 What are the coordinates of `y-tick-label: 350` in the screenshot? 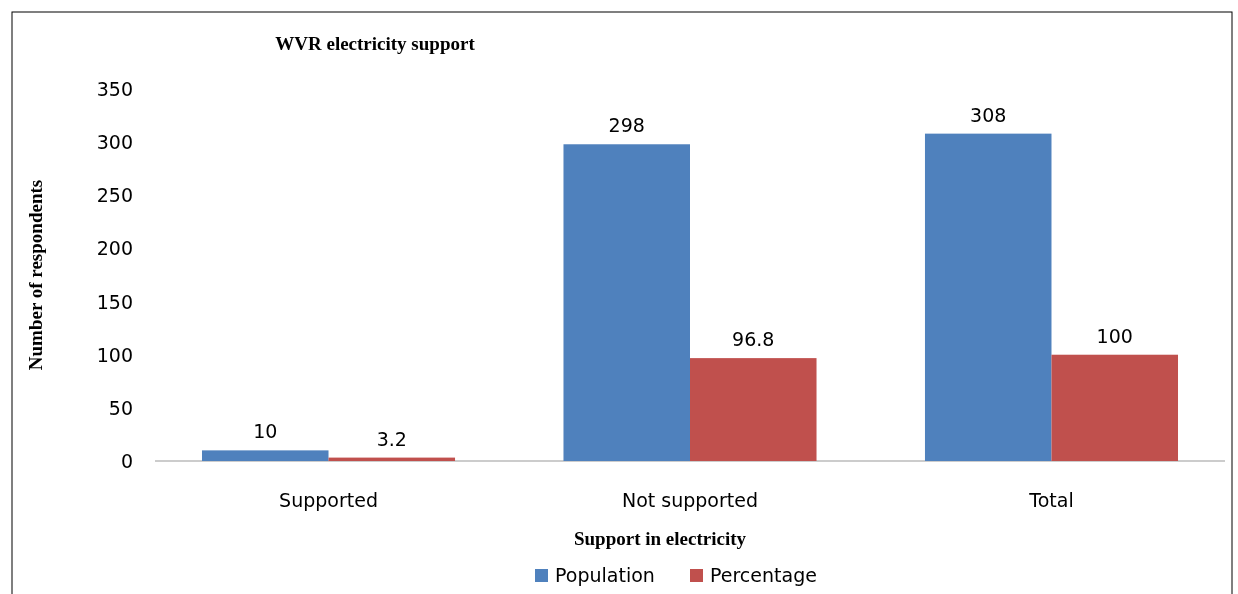 It's located at (114, 89).